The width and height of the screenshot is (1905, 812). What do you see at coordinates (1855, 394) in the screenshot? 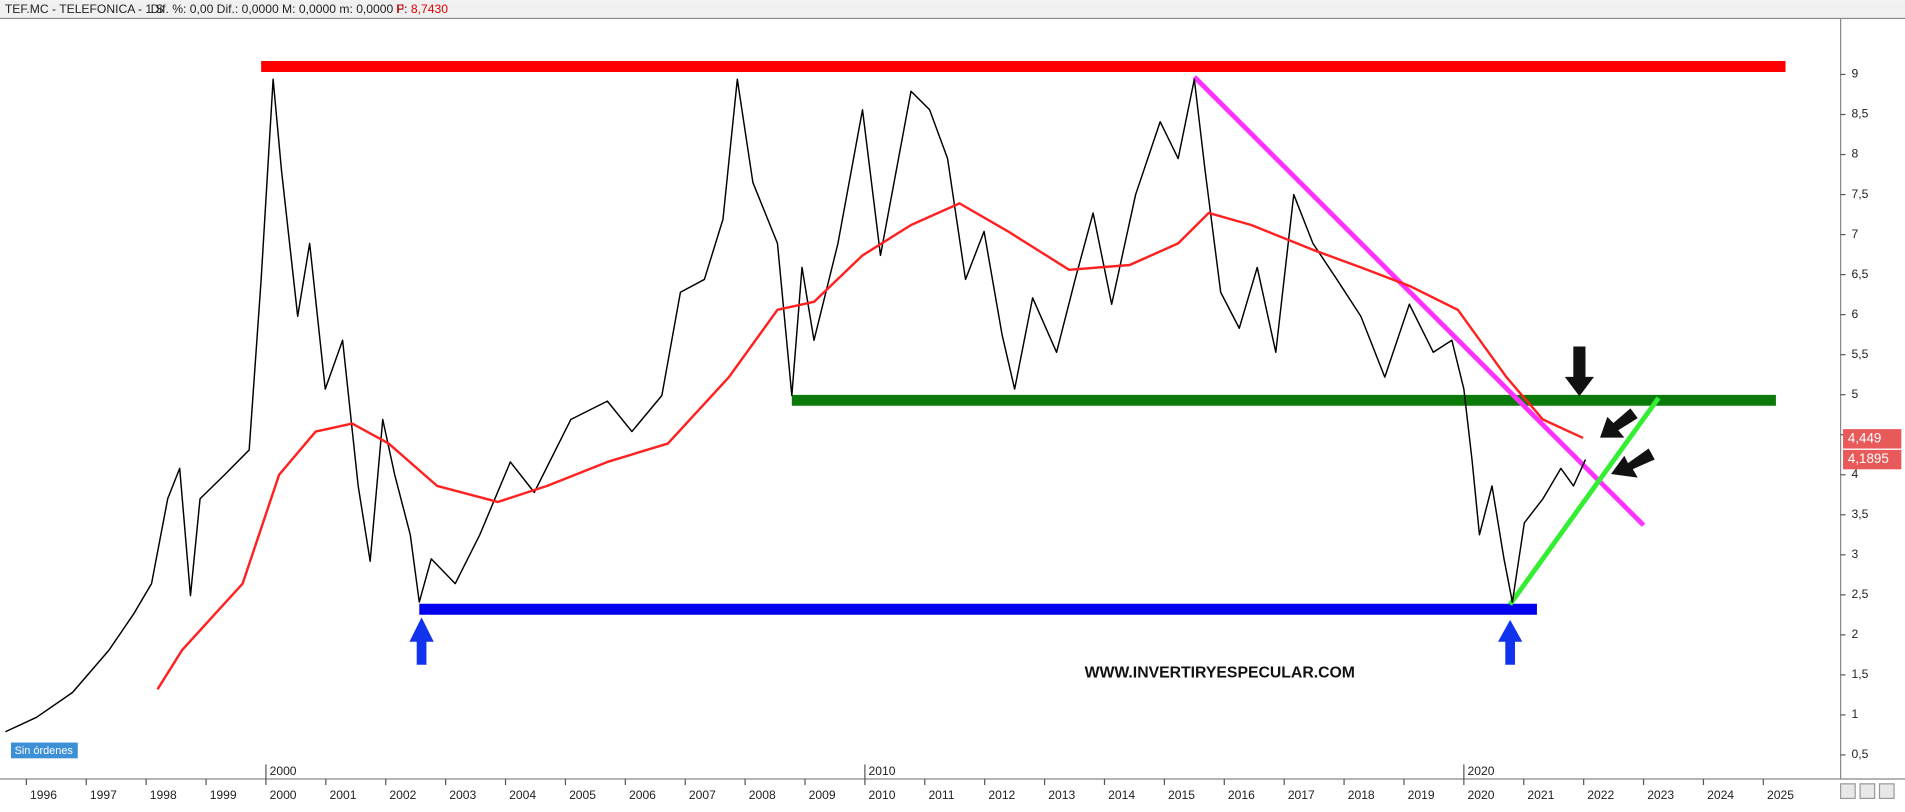
I see `y-tick-label: 5` at bounding box center [1855, 394].